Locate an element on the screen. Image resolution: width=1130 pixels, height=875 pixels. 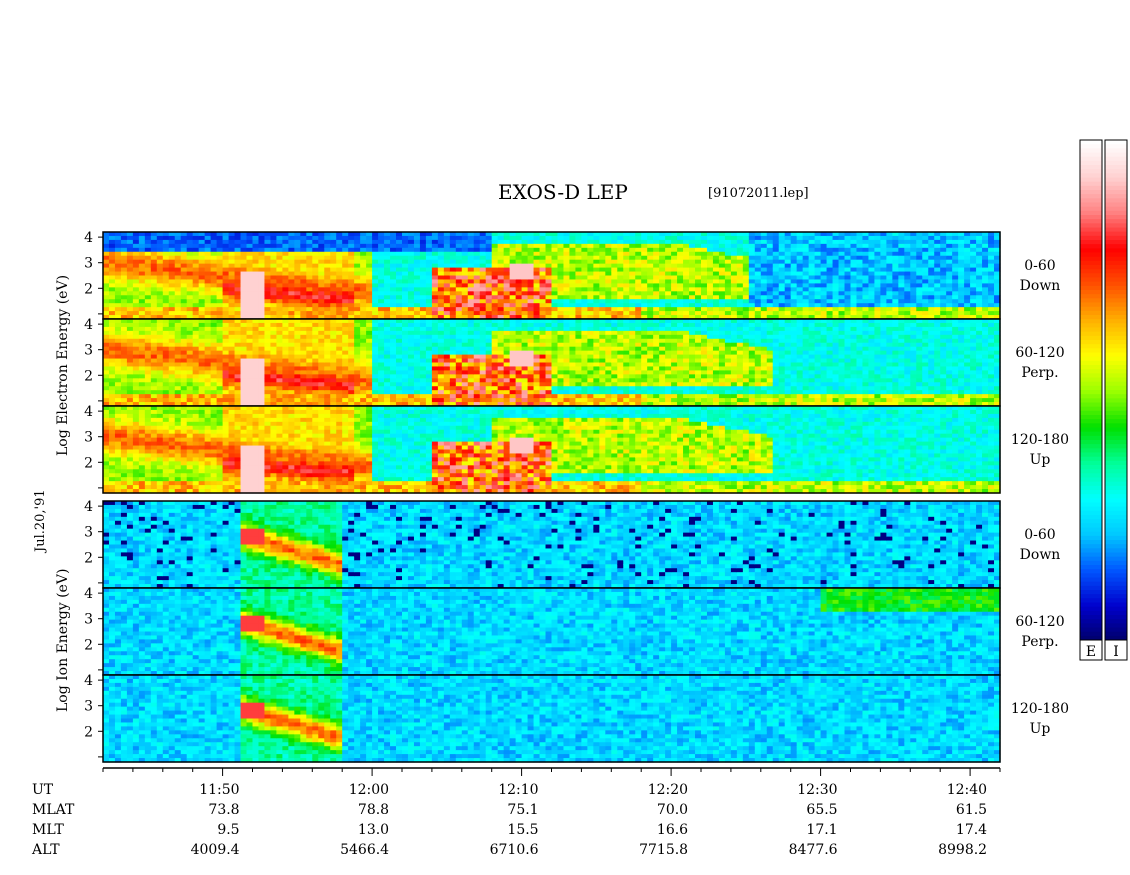
ephemeris-value: 13.0 is located at coordinates (373, 830).